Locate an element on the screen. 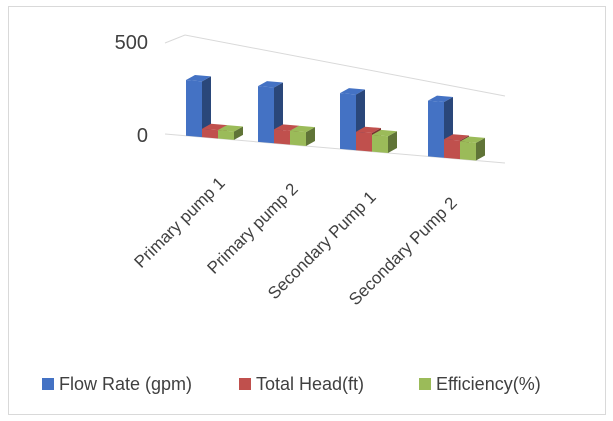  legend-label: Flow Rate (gpm) is located at coordinates (125, 384).